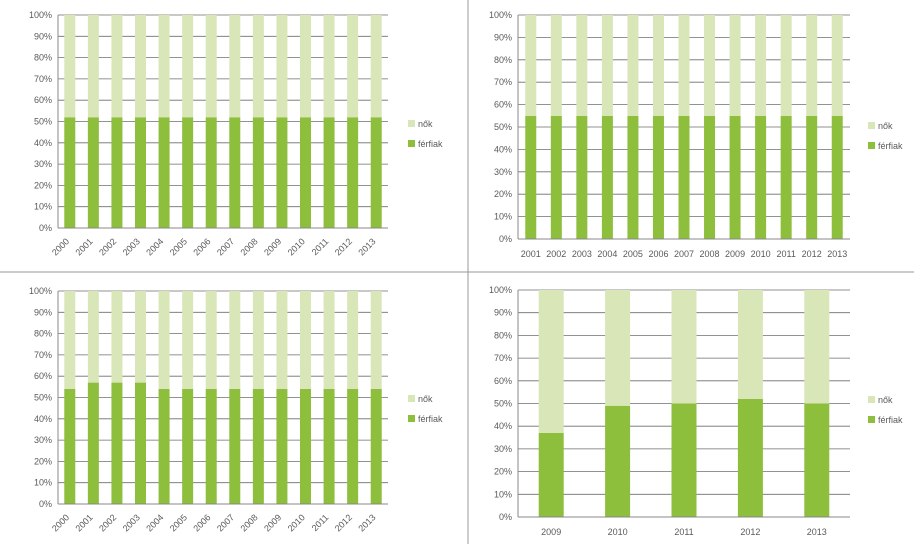  What do you see at coordinates (43, 58) in the screenshot?
I see `y-tick-label: 80%` at bounding box center [43, 58].